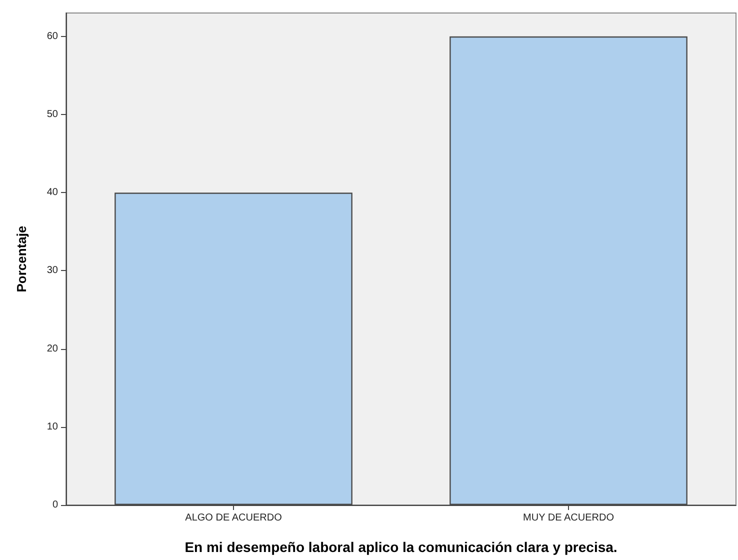 The height and width of the screenshot is (560, 738). Describe the element at coordinates (568, 518) in the screenshot. I see `x-tick-label: MUY DE ACUERDO` at that location.